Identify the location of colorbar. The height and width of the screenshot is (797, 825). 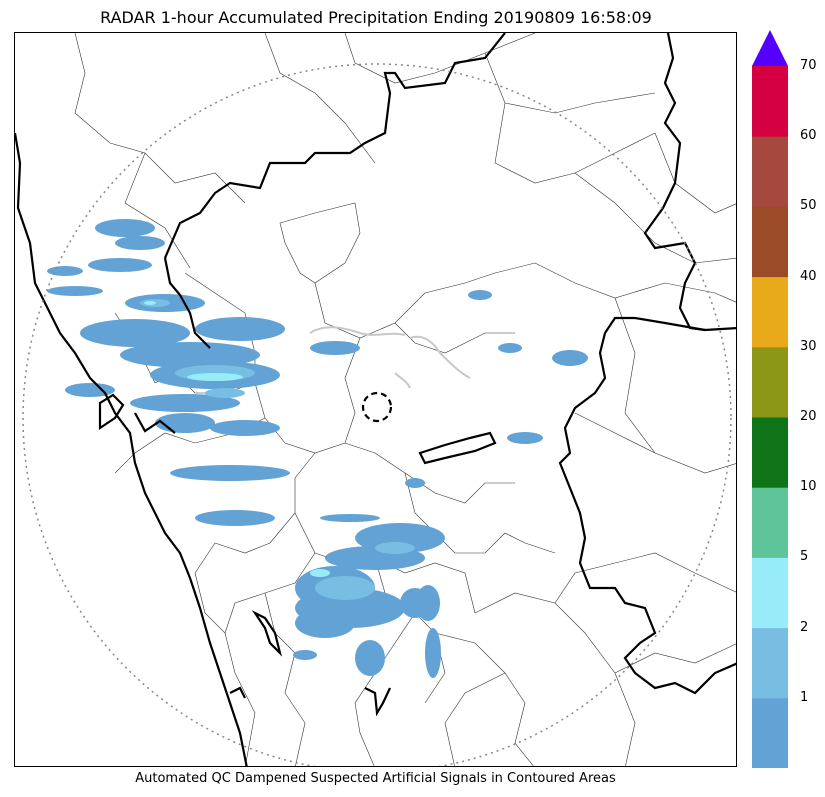
(770, 399).